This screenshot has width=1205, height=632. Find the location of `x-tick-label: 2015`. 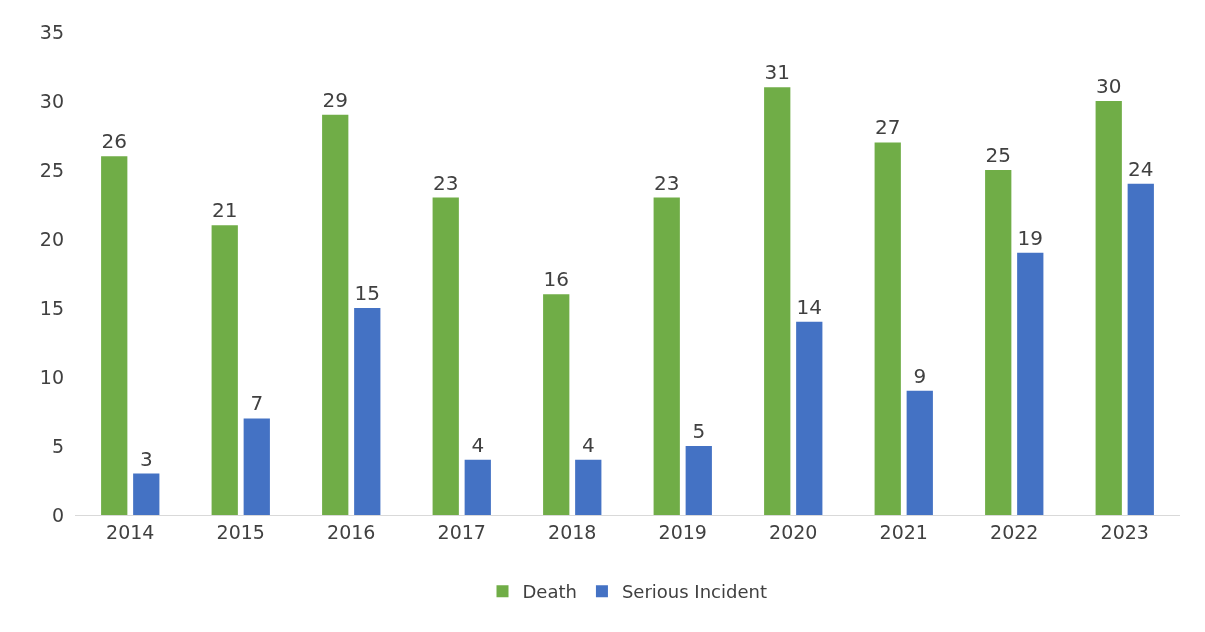

x-tick-label: 2015 is located at coordinates (240, 531).